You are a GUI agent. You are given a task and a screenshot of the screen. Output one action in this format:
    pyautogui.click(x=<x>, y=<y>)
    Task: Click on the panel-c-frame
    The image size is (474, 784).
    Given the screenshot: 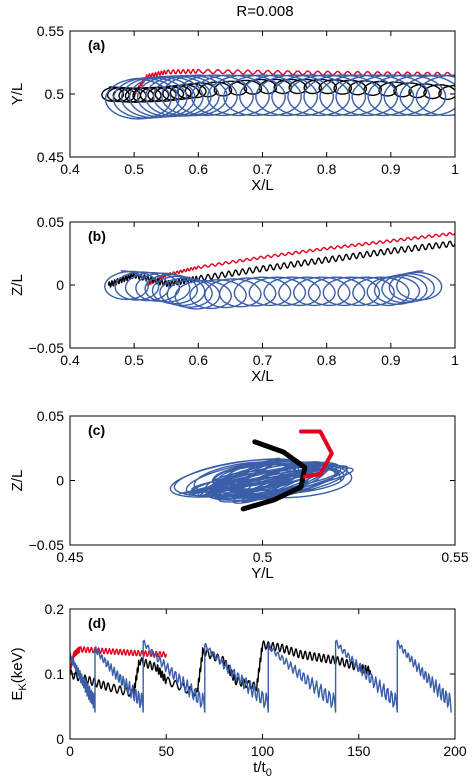 What is the action you would take?
    pyautogui.click(x=262, y=480)
    